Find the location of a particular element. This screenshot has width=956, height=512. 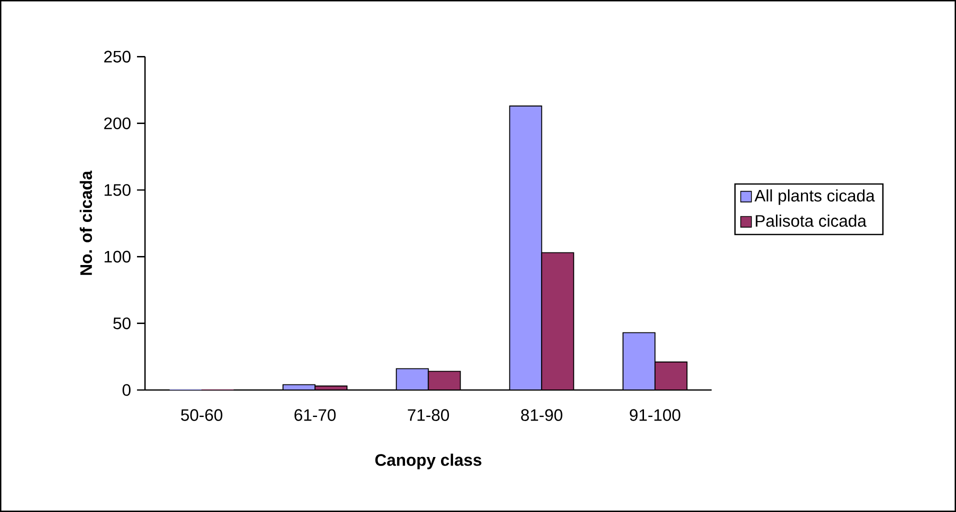

y-tick-label: 0 is located at coordinates (126, 390).